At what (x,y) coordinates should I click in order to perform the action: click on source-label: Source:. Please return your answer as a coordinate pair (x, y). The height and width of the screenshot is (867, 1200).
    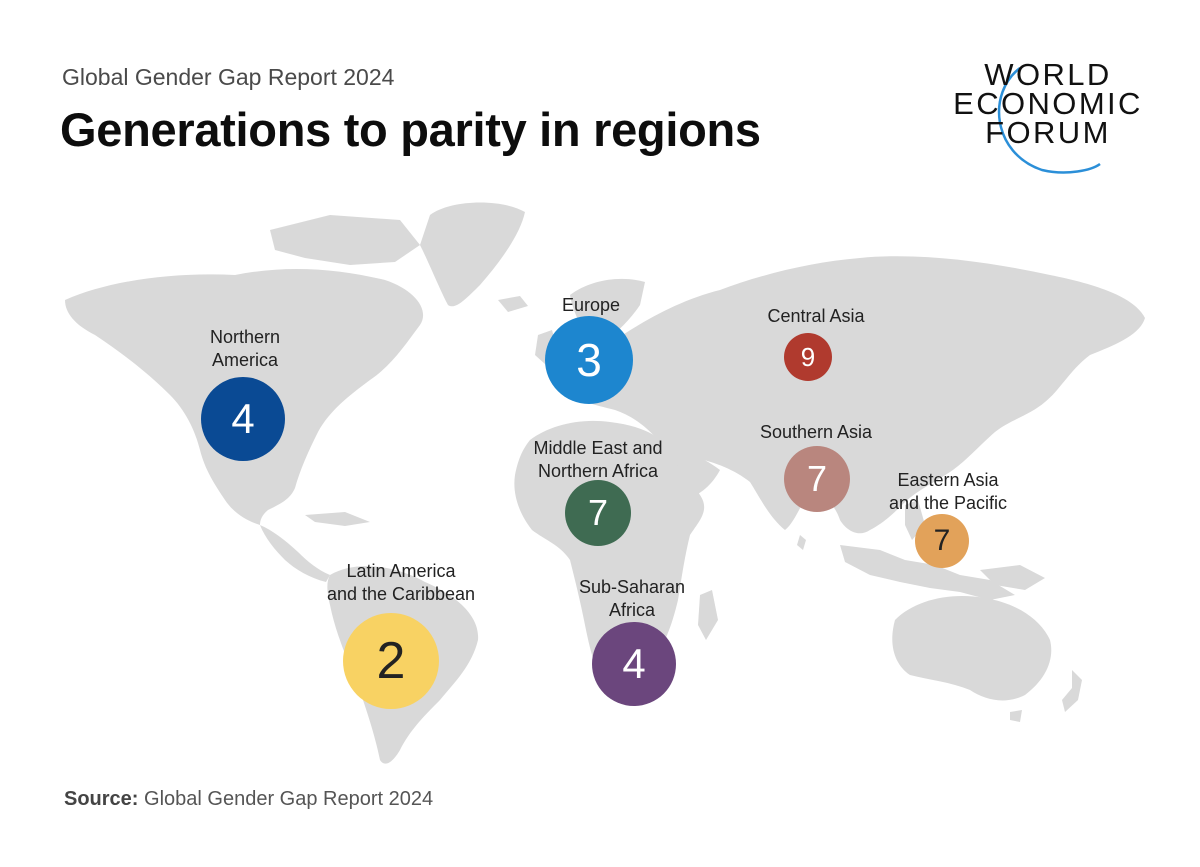
    Looking at the image, I should click on (101, 799).